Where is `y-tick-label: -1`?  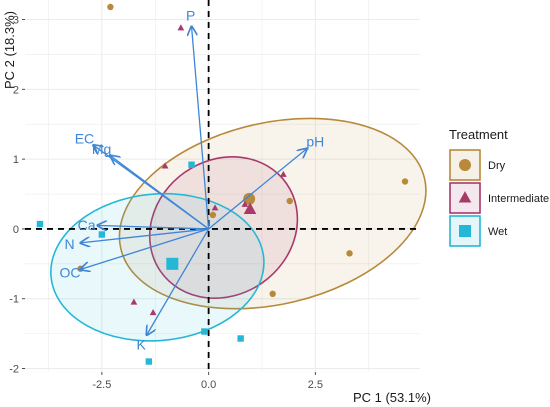 y-tick-label: -1 is located at coordinates (14, 300).